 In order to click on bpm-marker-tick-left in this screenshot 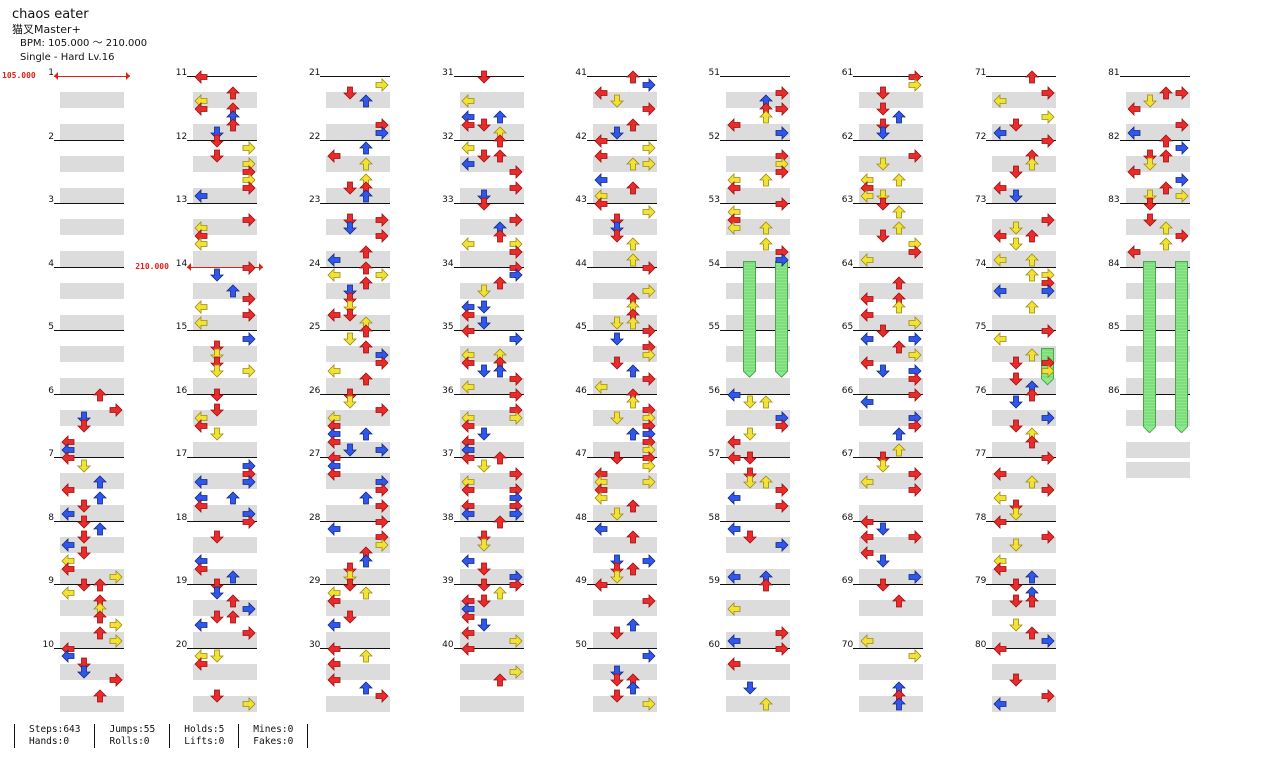, I will do `click(56, 76)`.